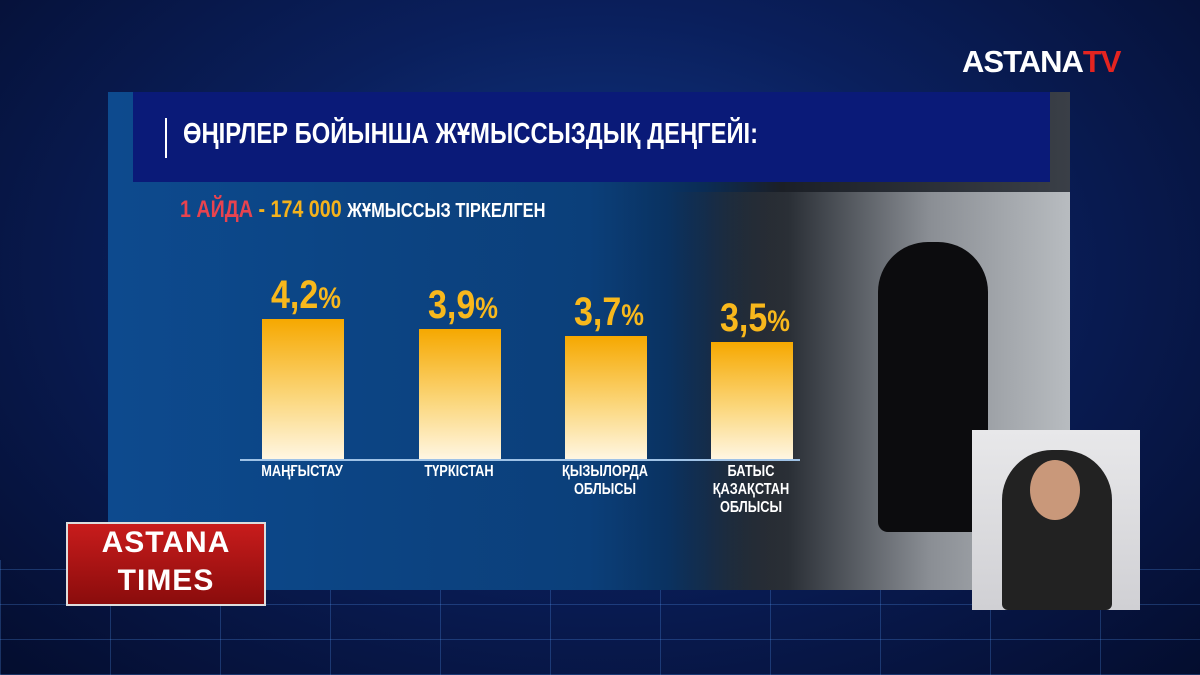 The width and height of the screenshot is (1200, 675). What do you see at coordinates (306, 295) in the screenshot?
I see `data-label: 4,2%` at bounding box center [306, 295].